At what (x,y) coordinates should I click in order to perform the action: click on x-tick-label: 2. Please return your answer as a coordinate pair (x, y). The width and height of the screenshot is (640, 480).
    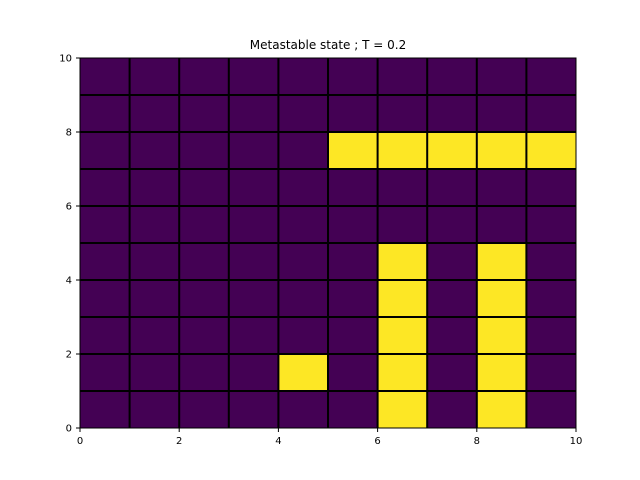
    Looking at the image, I should click on (179, 441).